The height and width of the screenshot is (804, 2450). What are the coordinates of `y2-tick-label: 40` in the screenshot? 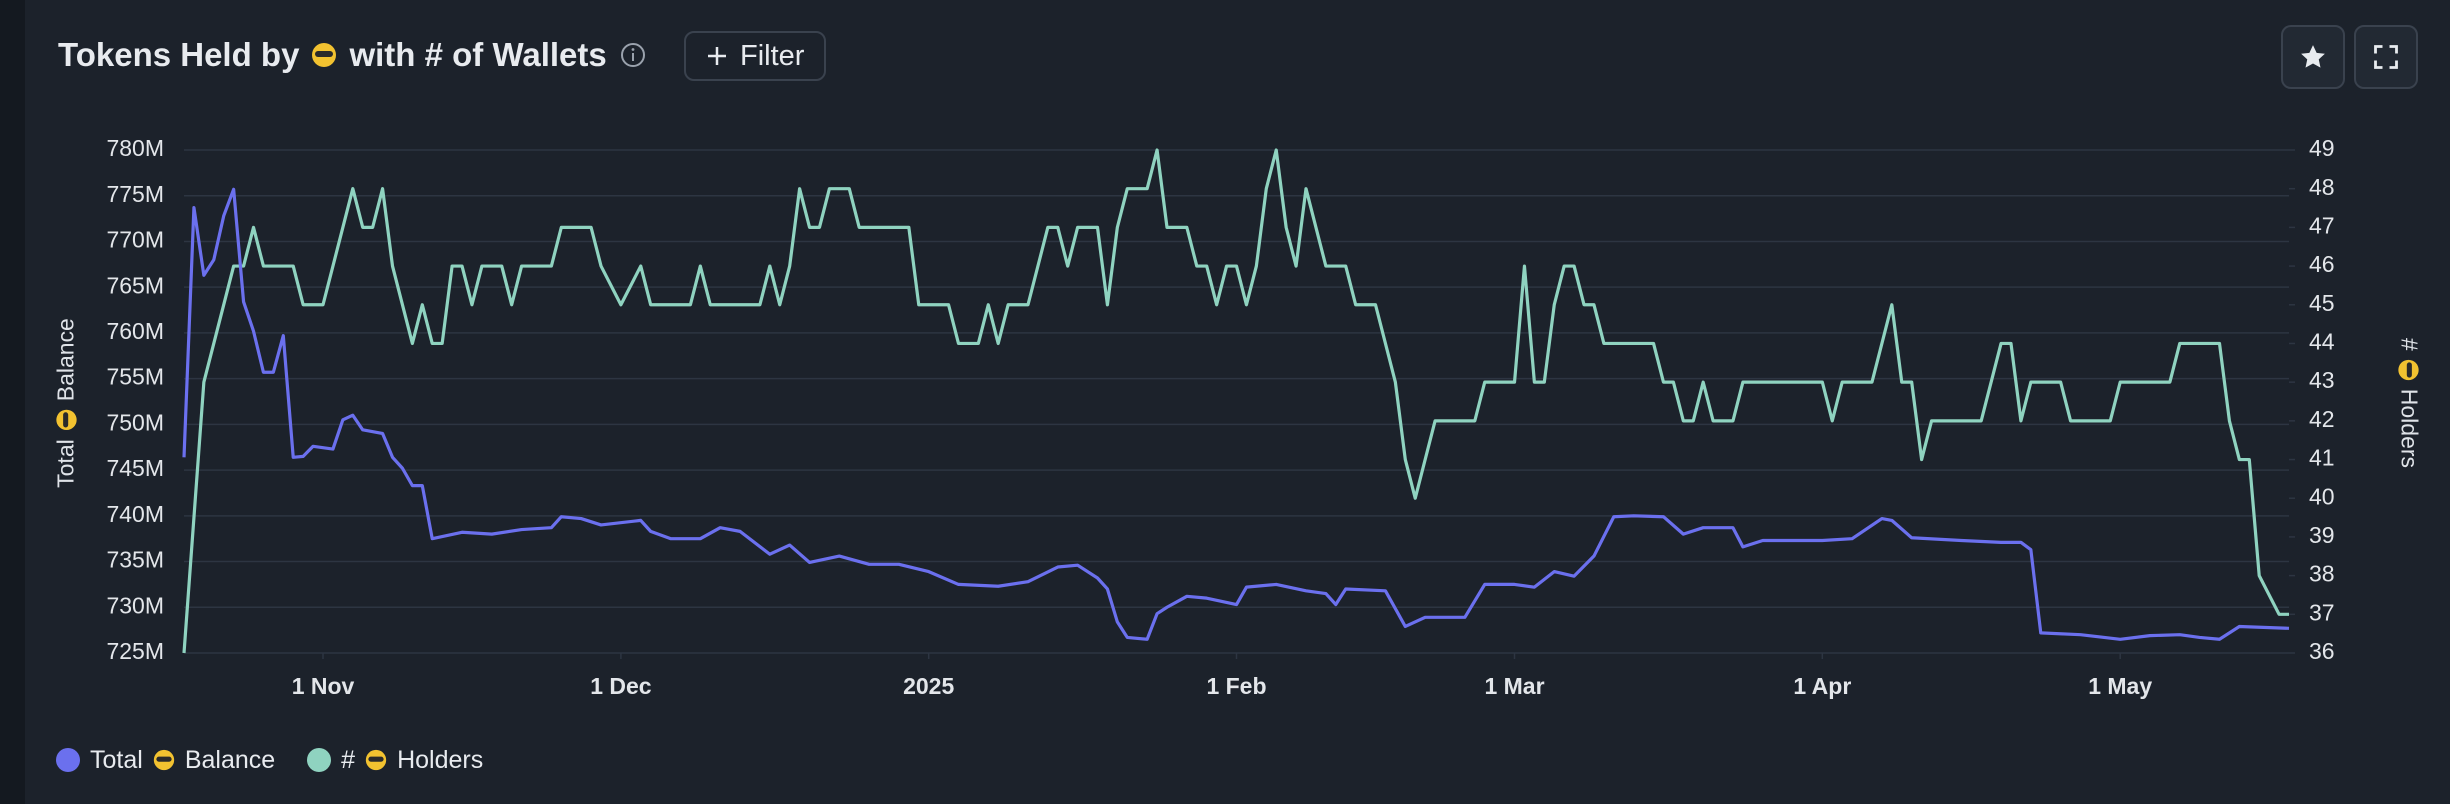 It's located at (2322, 496).